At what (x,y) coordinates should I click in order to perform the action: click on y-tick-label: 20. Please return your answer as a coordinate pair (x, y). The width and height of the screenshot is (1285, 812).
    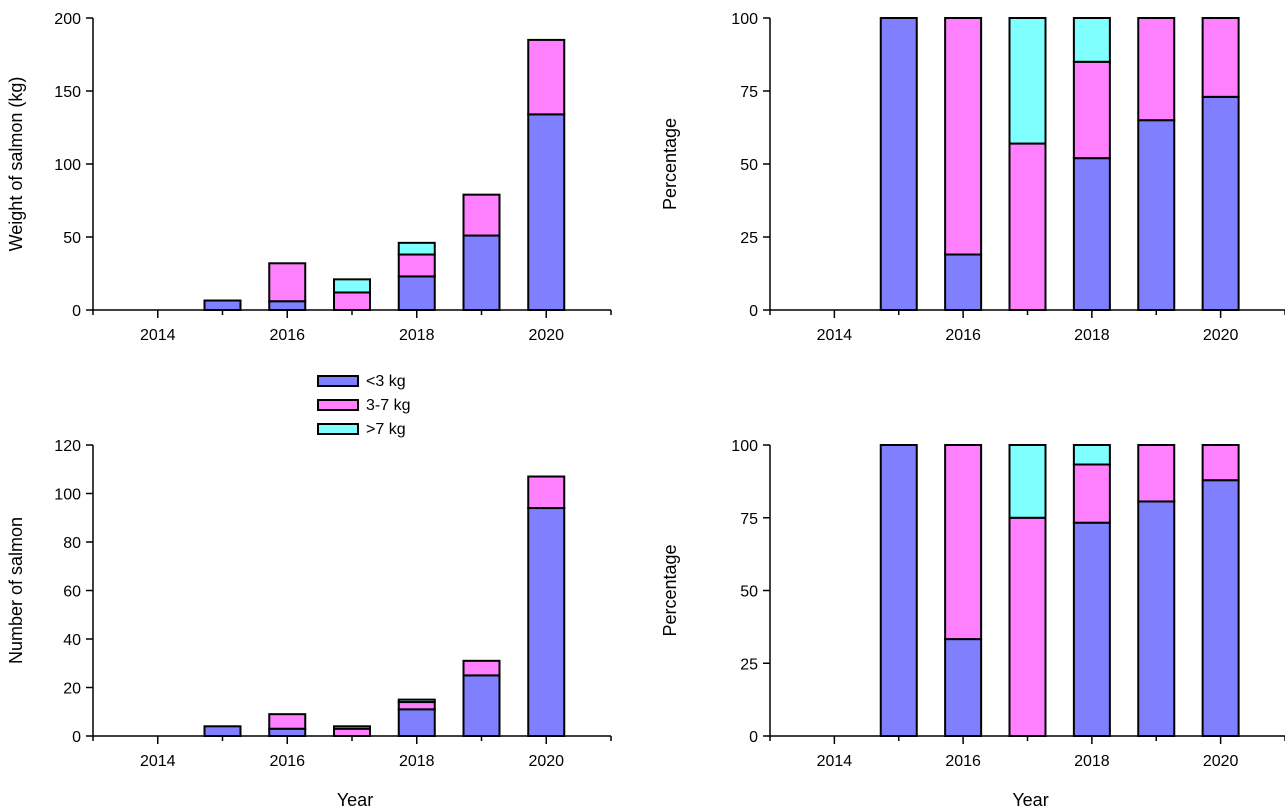
    Looking at the image, I should click on (72, 689).